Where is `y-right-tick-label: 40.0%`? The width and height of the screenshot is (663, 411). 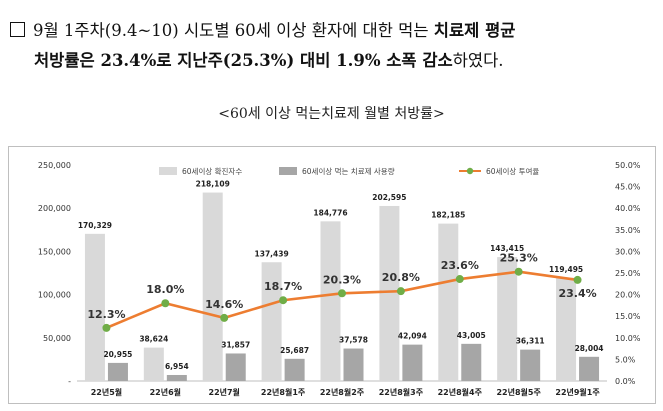
y-right-tick-label: 40.0% is located at coordinates (628, 208).